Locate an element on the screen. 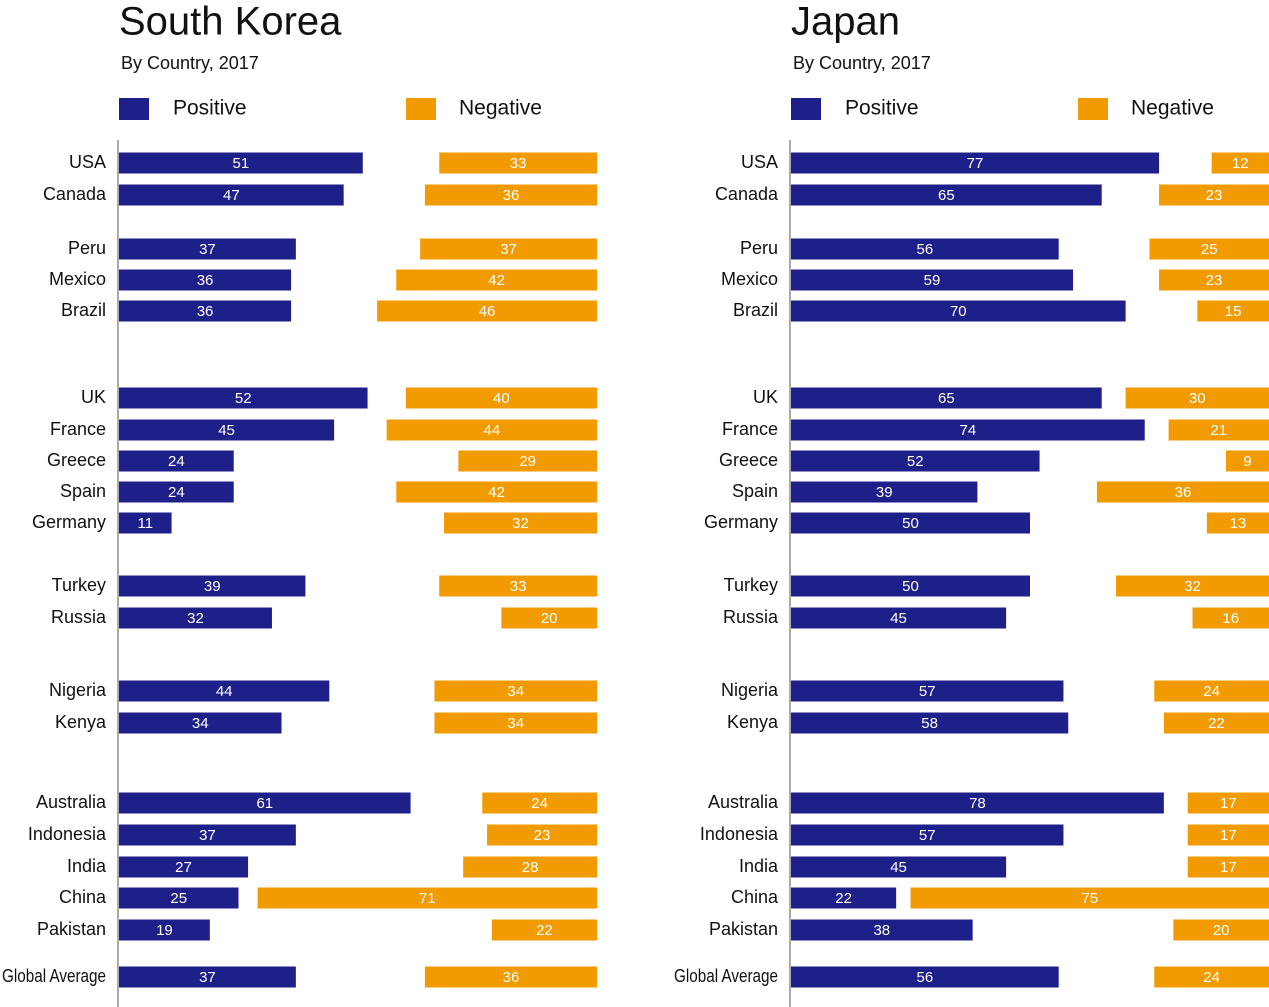  value-label: 71 is located at coordinates (427, 898).